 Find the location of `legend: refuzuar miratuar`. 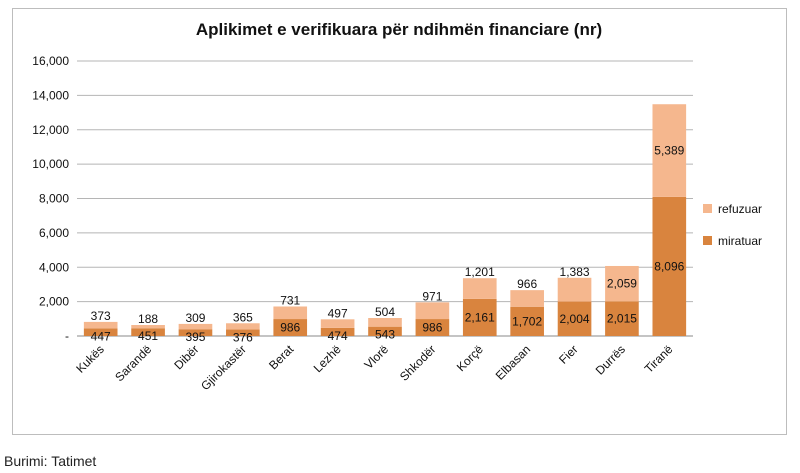

legend: refuzuar miratuar is located at coordinates (732, 225).